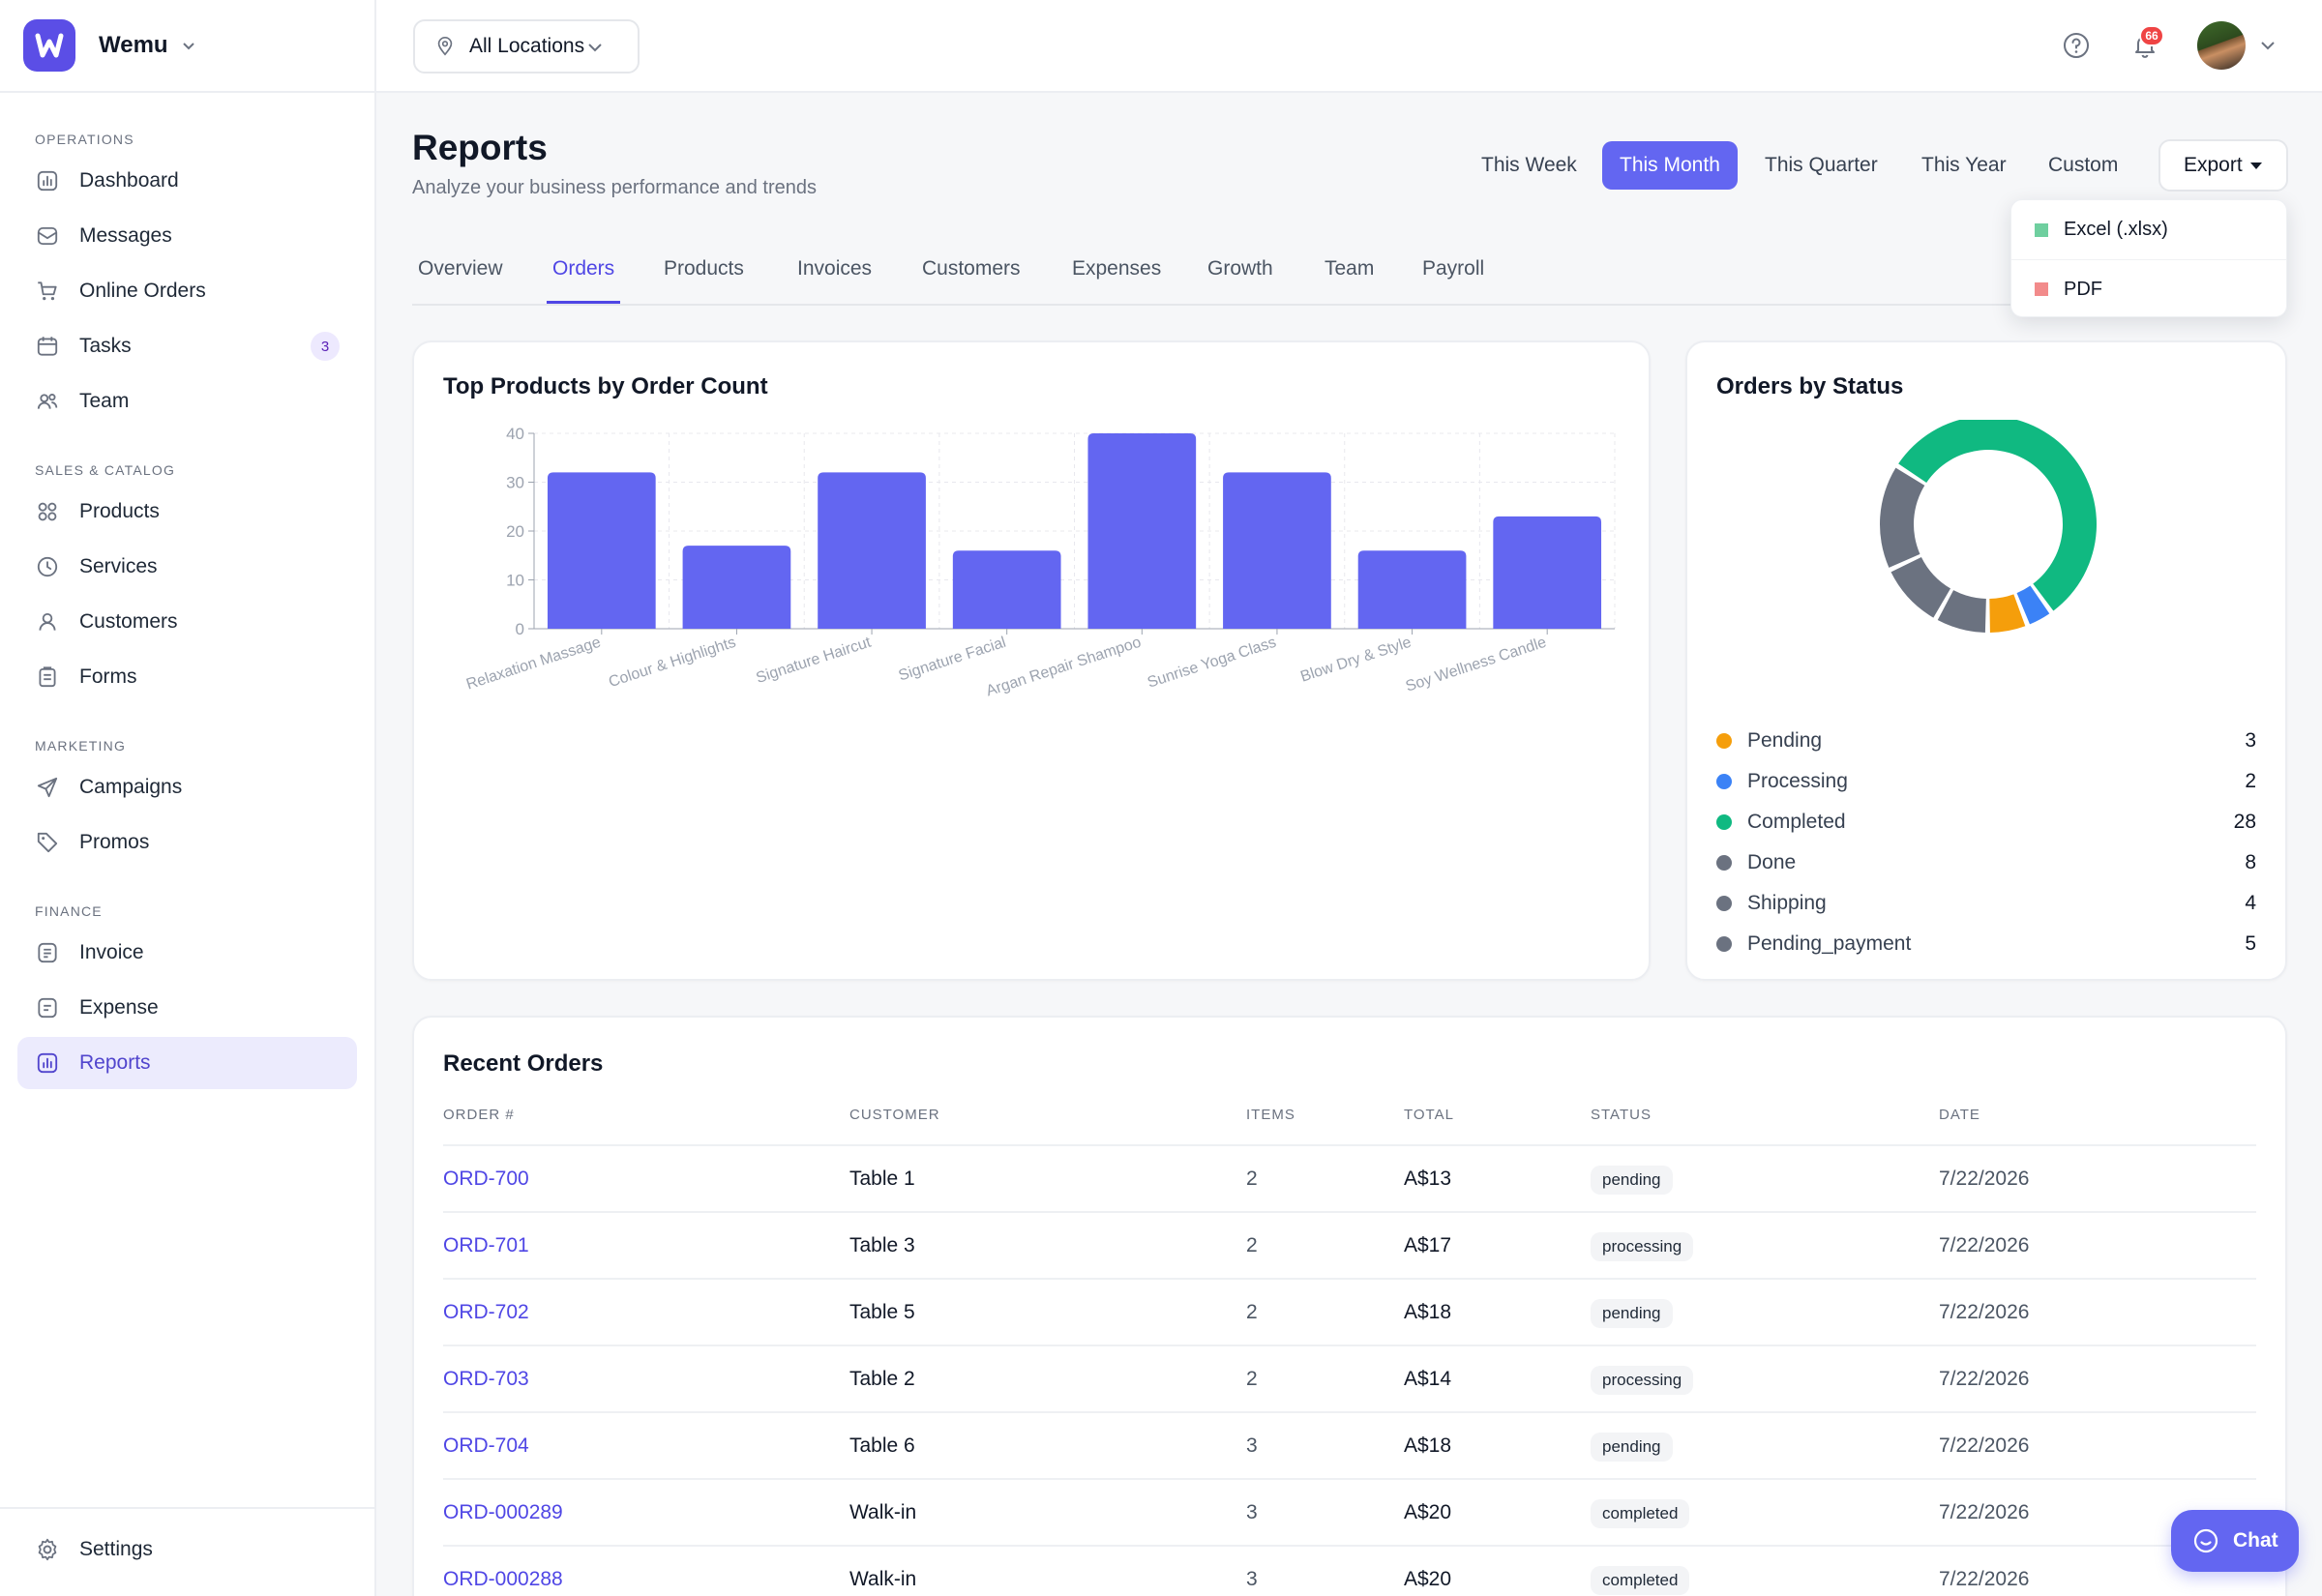 The height and width of the screenshot is (1596, 2322). Describe the element at coordinates (187, 181) in the screenshot. I see `sidebar-item-dashboard: Dashboard` at that location.